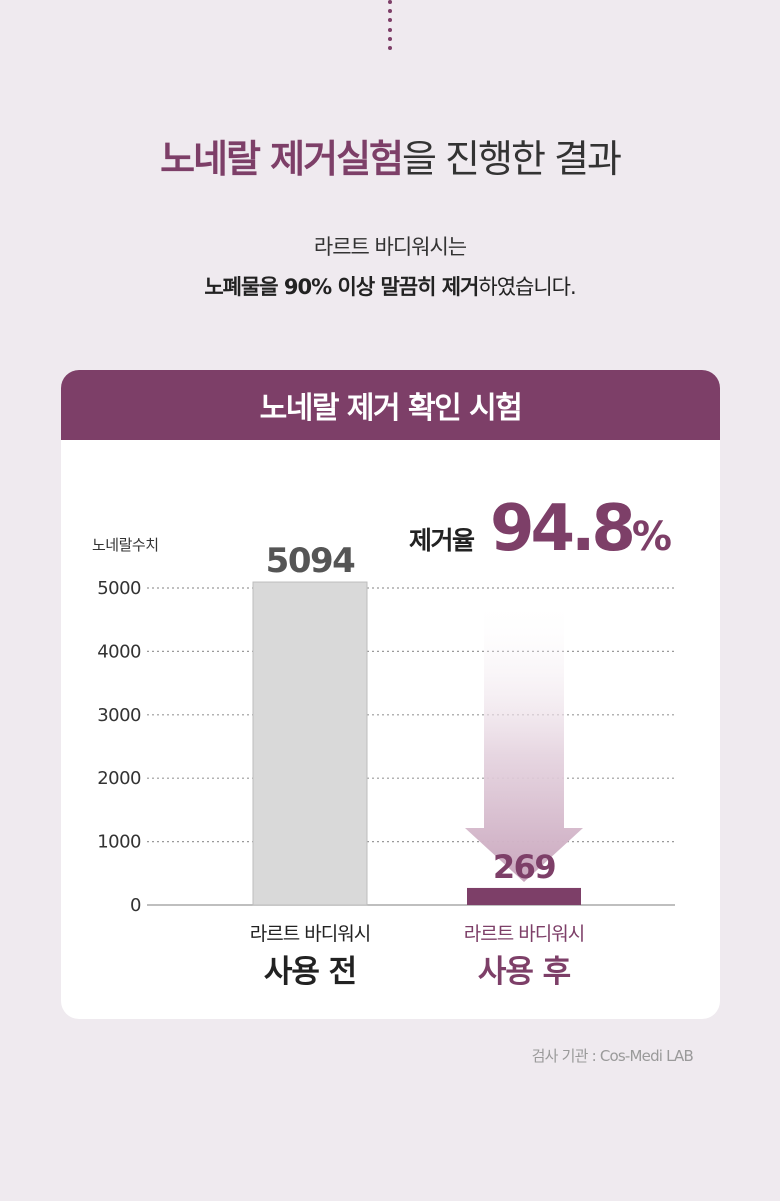 The width and height of the screenshot is (780, 1201). Describe the element at coordinates (310, 972) in the screenshot. I see `x-label-before-big: 사용 전` at that location.